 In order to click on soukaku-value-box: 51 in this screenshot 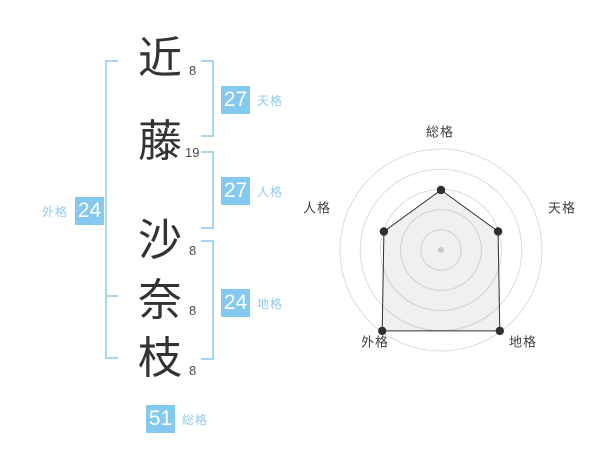, I will do `click(160, 419)`.